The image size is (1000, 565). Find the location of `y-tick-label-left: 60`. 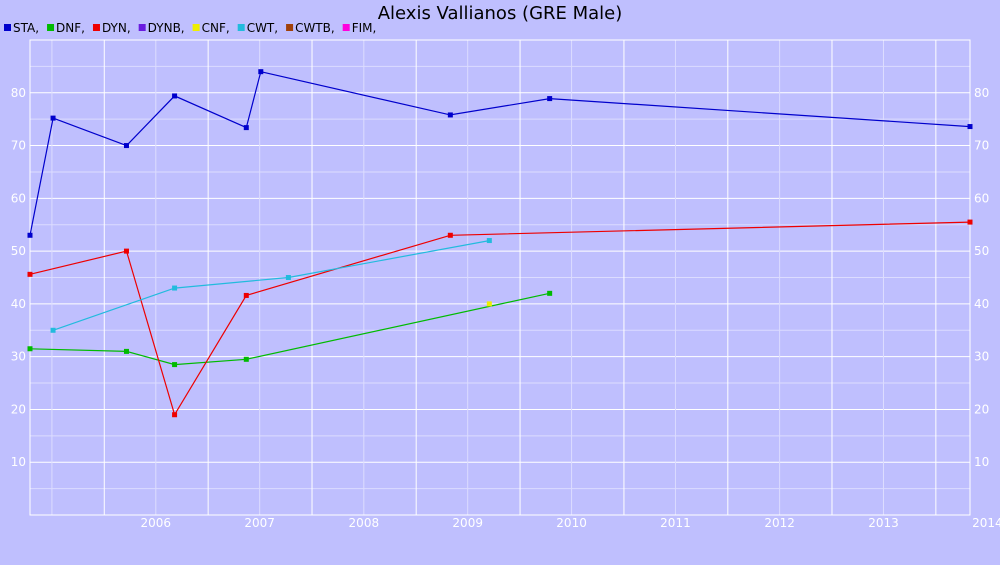

y-tick-label-left: 60 is located at coordinates (18, 198).